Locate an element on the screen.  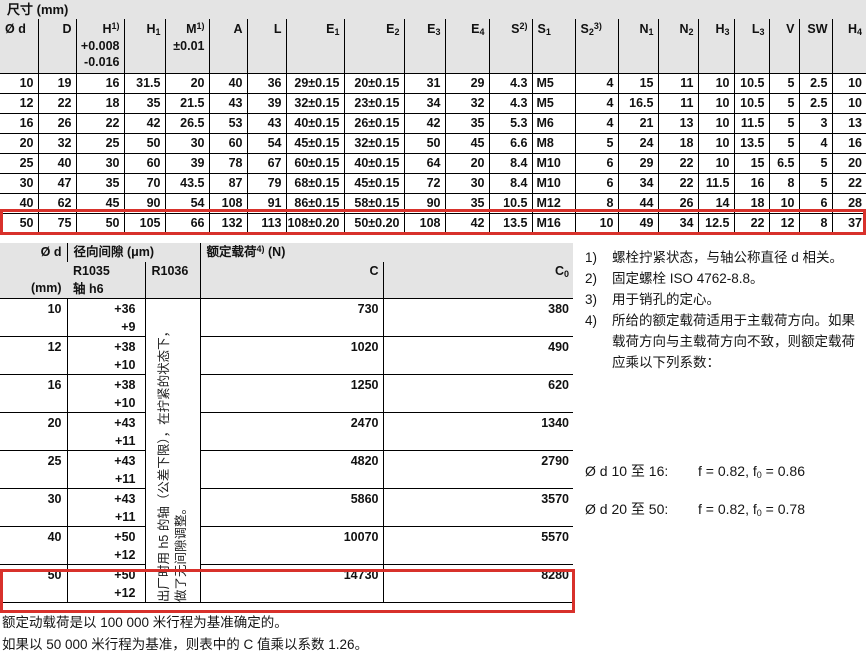
dim-cell: 45 is located at coordinates (99, 202).